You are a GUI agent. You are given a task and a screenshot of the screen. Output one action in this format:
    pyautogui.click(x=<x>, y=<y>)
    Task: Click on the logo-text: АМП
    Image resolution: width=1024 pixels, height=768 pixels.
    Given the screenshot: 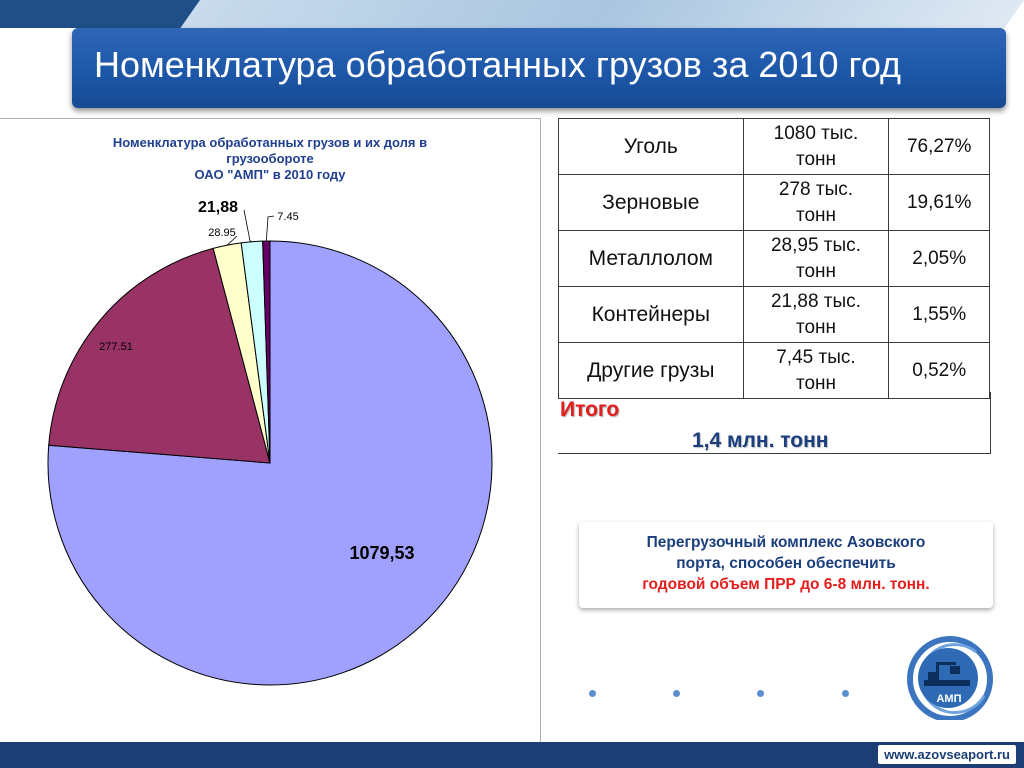 What is the action you would take?
    pyautogui.click(x=948, y=699)
    